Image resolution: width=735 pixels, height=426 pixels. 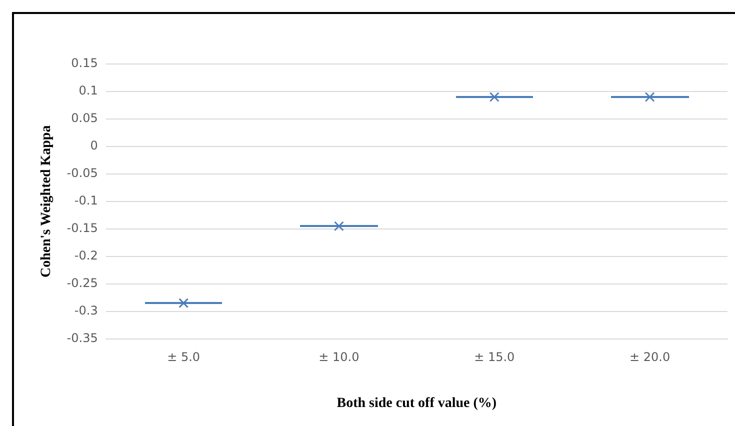 I want to click on y-tick-label: -0.3, so click(x=86, y=310).